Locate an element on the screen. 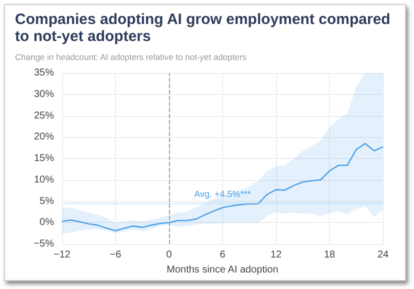 This screenshot has width=414, height=289. x-tick-label: 24 is located at coordinates (383, 255).